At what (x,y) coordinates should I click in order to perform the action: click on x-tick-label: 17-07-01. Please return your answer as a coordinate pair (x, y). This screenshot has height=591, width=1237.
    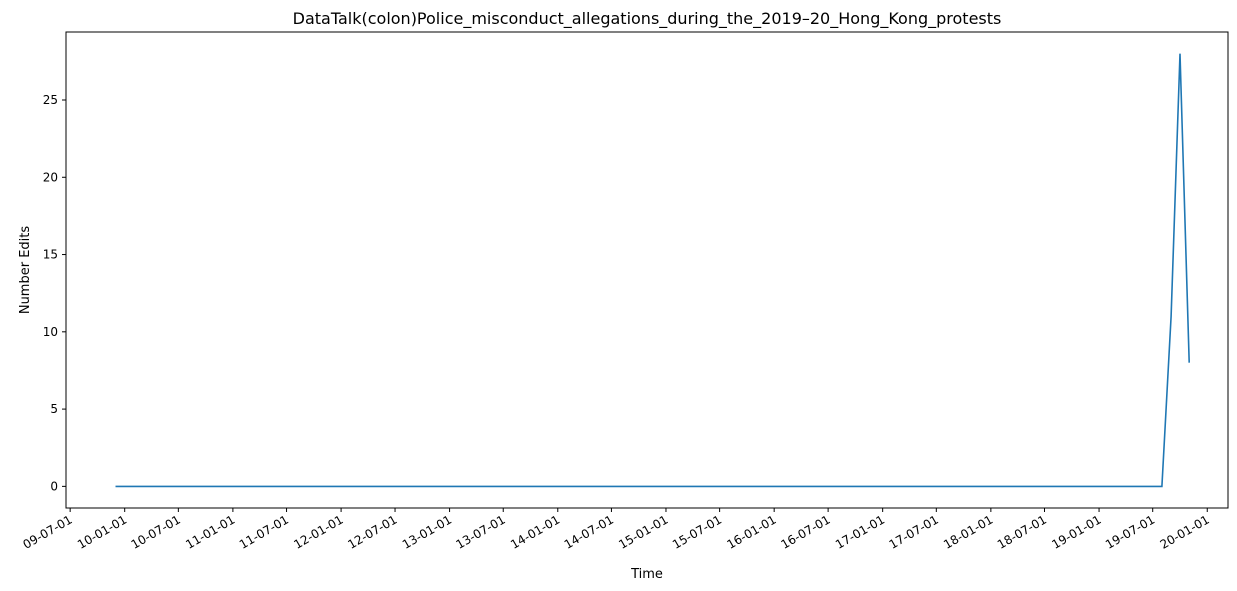
    Looking at the image, I should click on (914, 531).